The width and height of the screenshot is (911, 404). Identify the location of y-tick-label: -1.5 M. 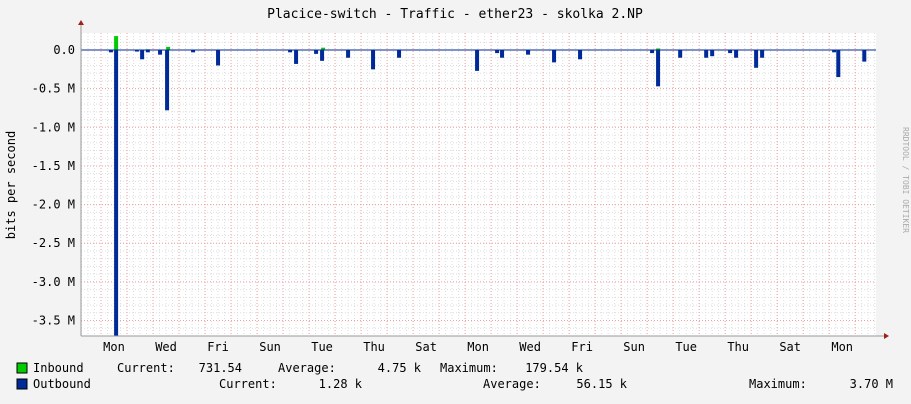
(53, 166).